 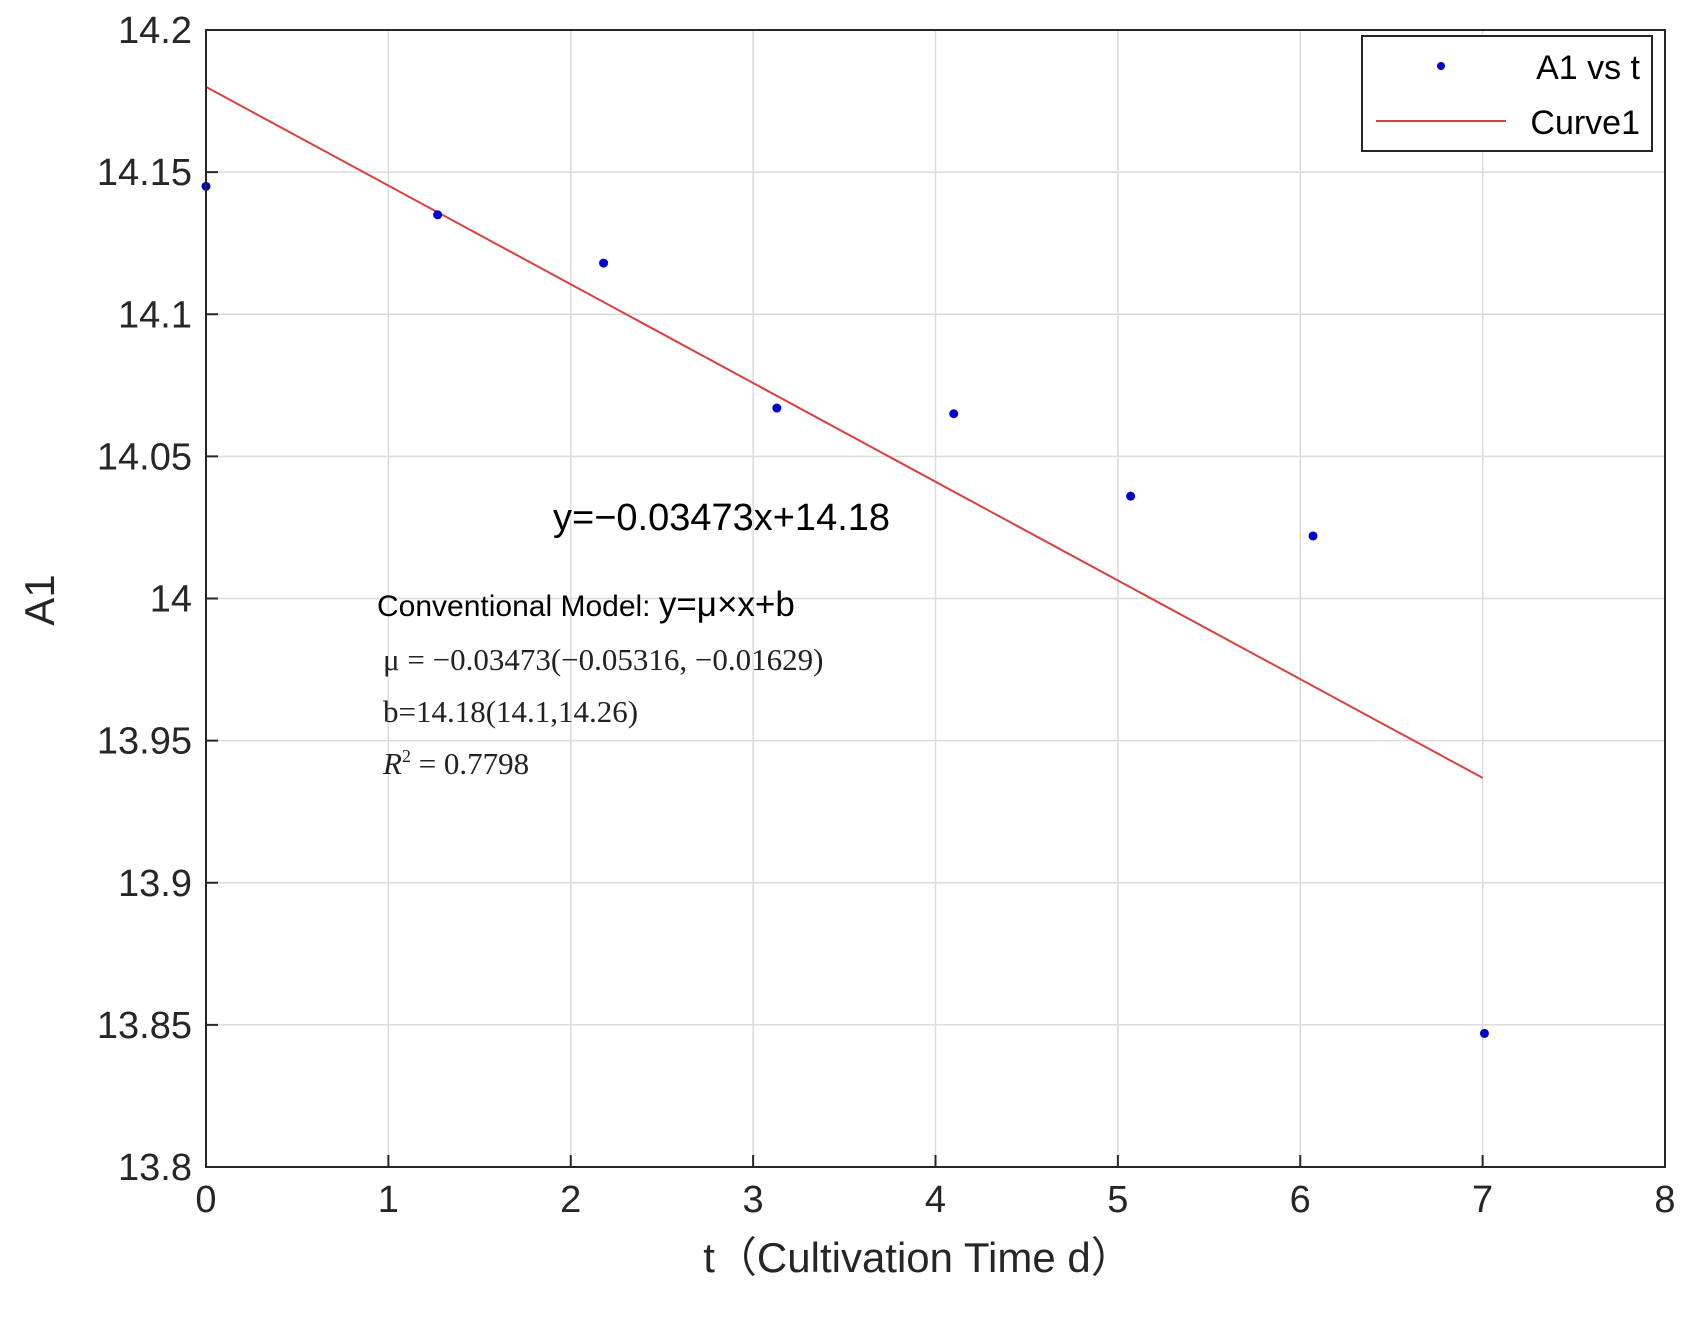 I want to click on x-tick-label: 5, so click(x=1117, y=1200).